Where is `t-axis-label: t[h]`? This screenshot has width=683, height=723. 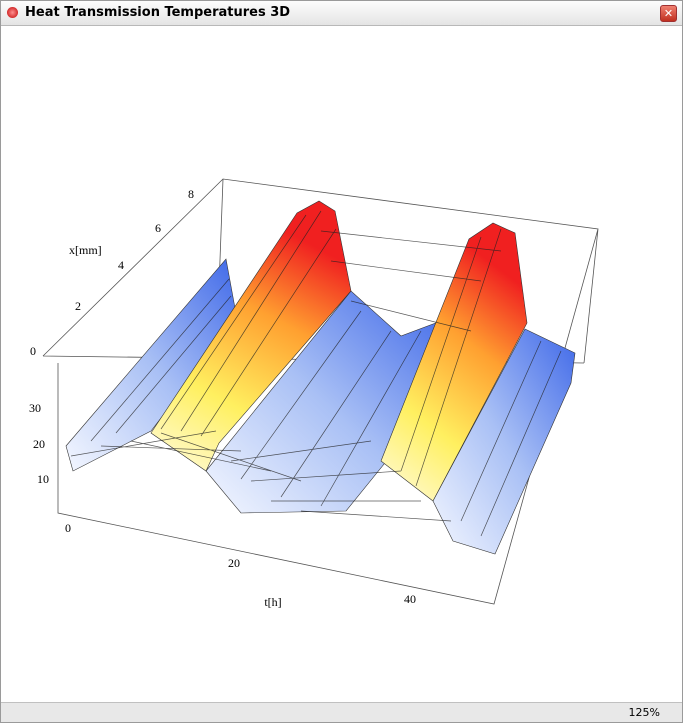
t-axis-label: t[h] is located at coordinates (272, 602).